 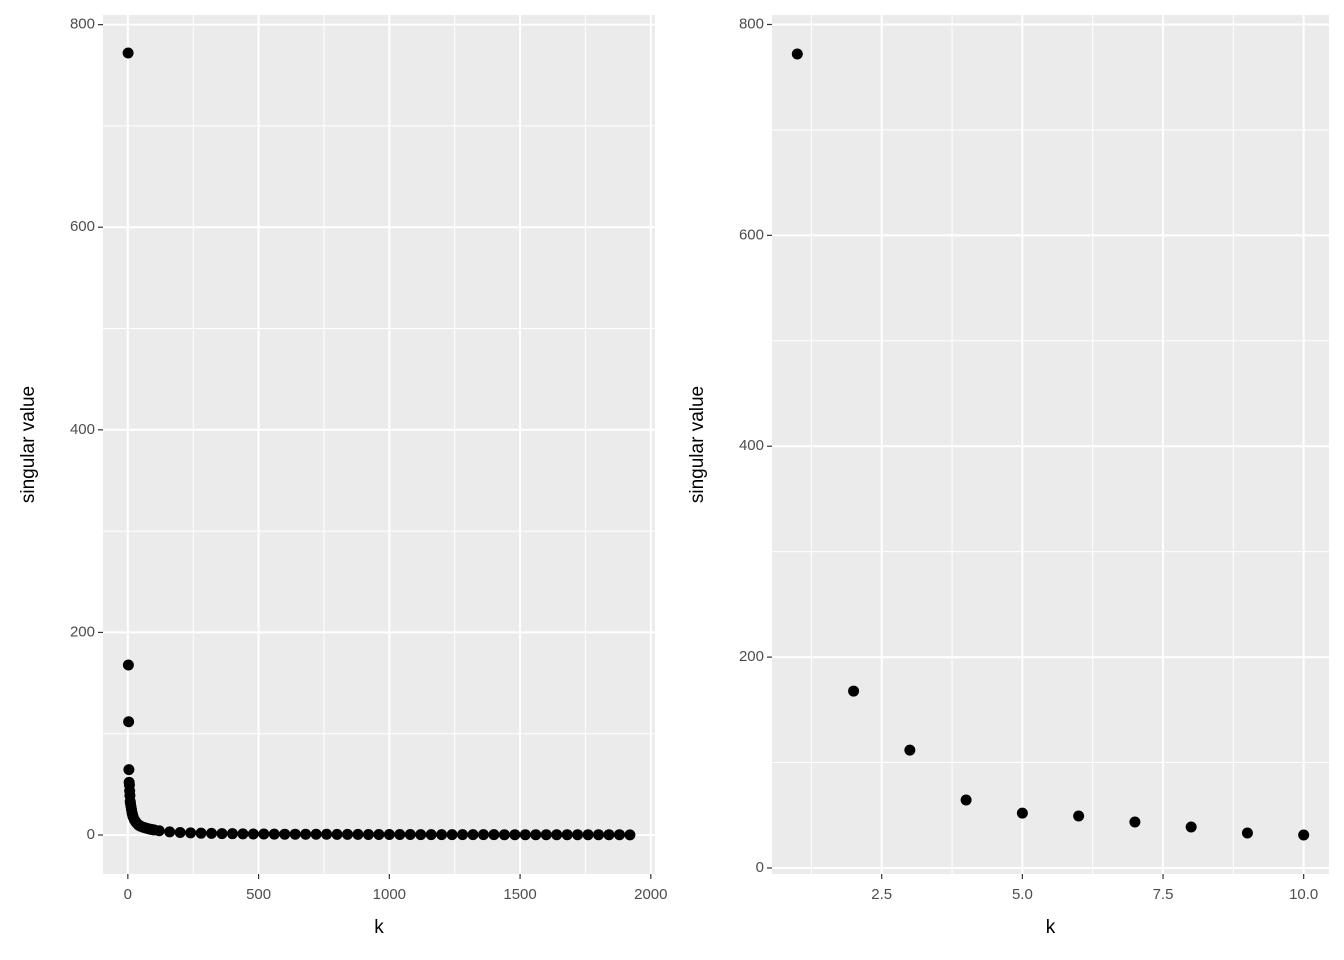 What do you see at coordinates (1163, 894) in the screenshot?
I see `x-tick-label: 7.5` at bounding box center [1163, 894].